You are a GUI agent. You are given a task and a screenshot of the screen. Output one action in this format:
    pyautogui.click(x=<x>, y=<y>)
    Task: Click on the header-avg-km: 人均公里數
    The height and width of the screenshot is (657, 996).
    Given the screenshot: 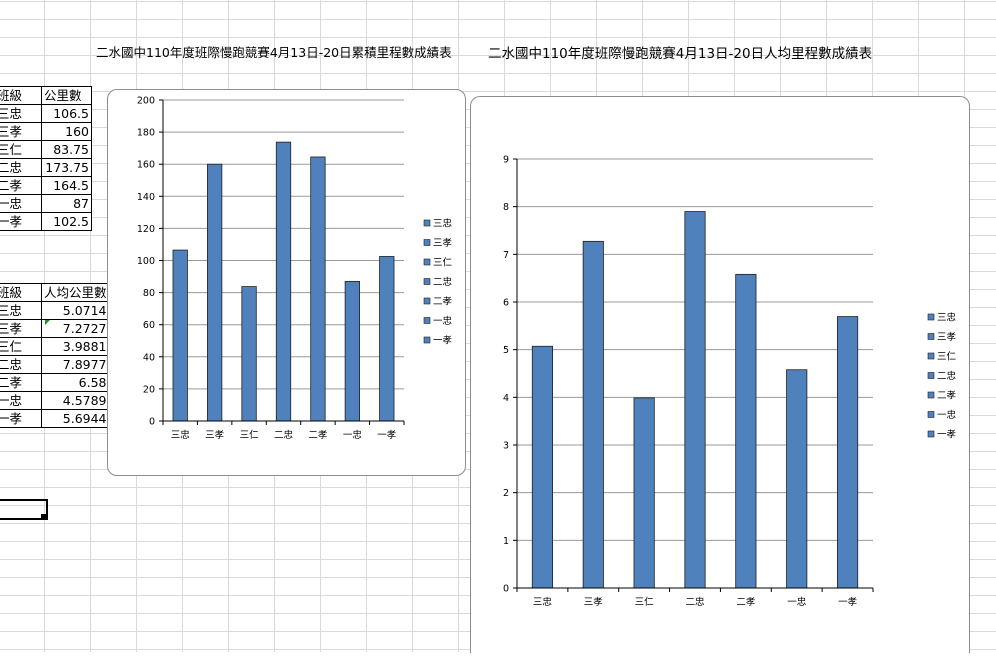 What is the action you would take?
    pyautogui.click(x=75, y=292)
    